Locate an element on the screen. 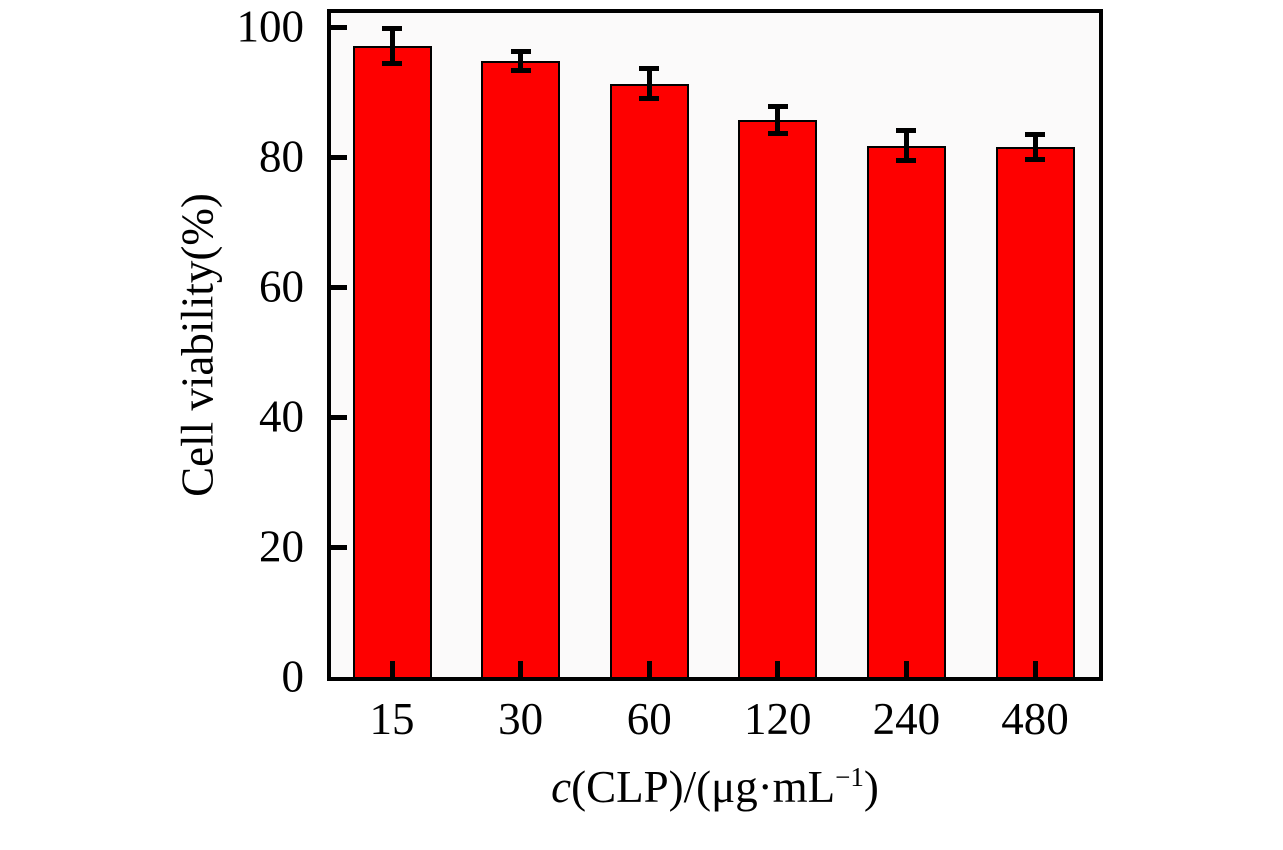 Image resolution: width=1283 pixels, height=850 pixels. x-tick-label: 30 is located at coordinates (521, 719).